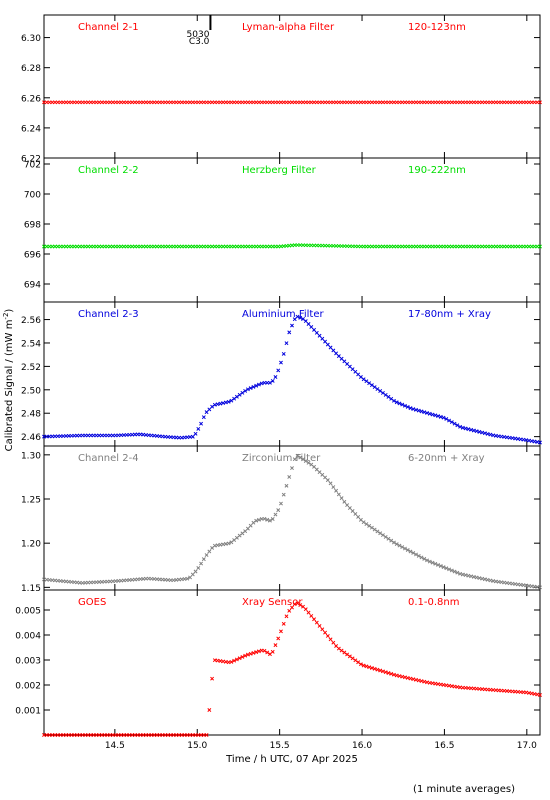 Image resolution: width=550 pixels, height=800 pixels. I want to click on flare-marker-label: C3.0, so click(199, 42).